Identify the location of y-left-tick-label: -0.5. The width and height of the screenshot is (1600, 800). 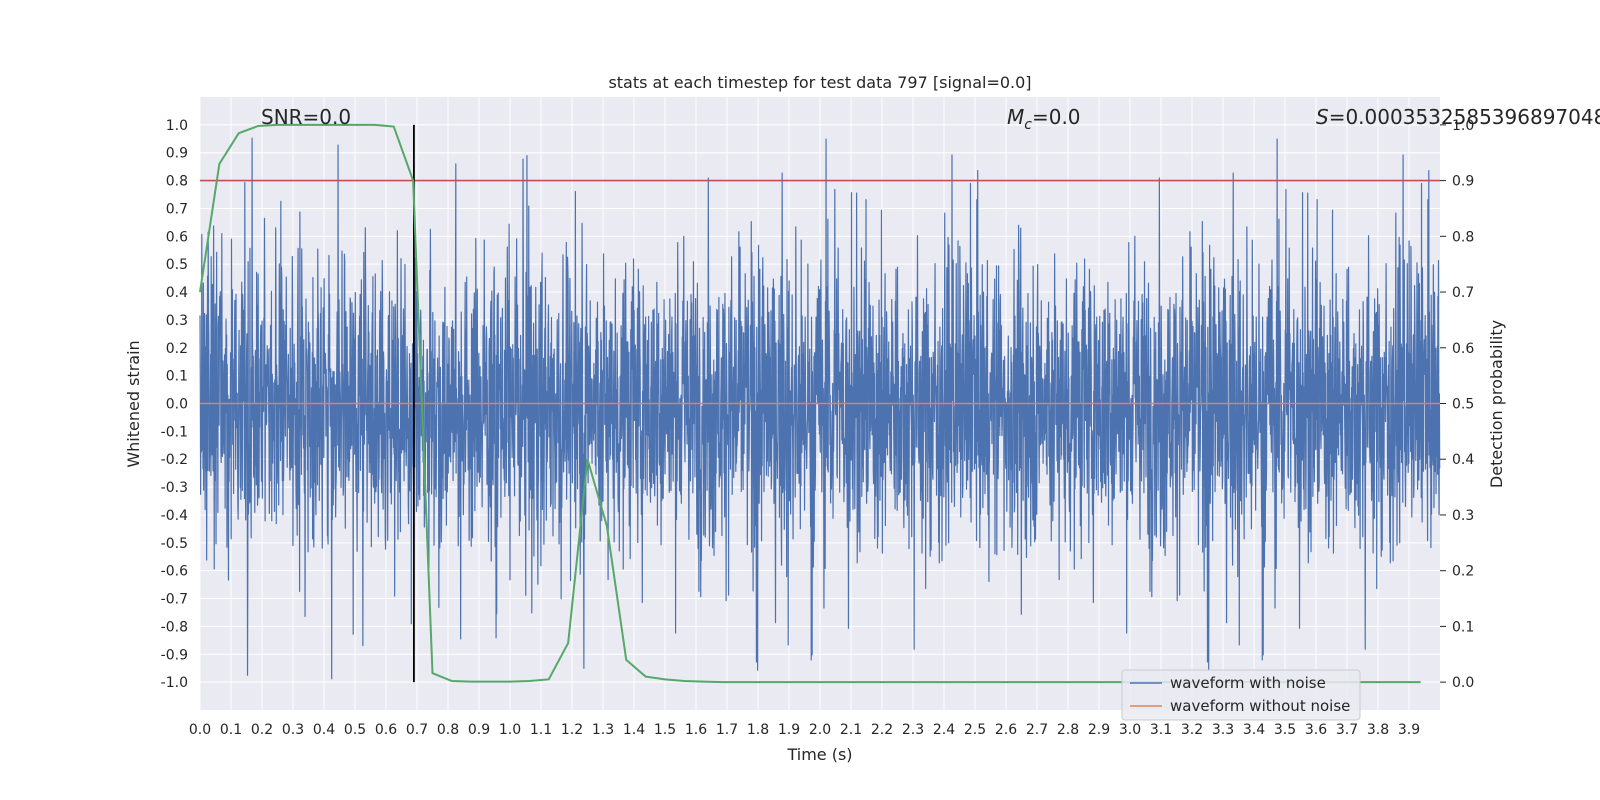
(174, 544).